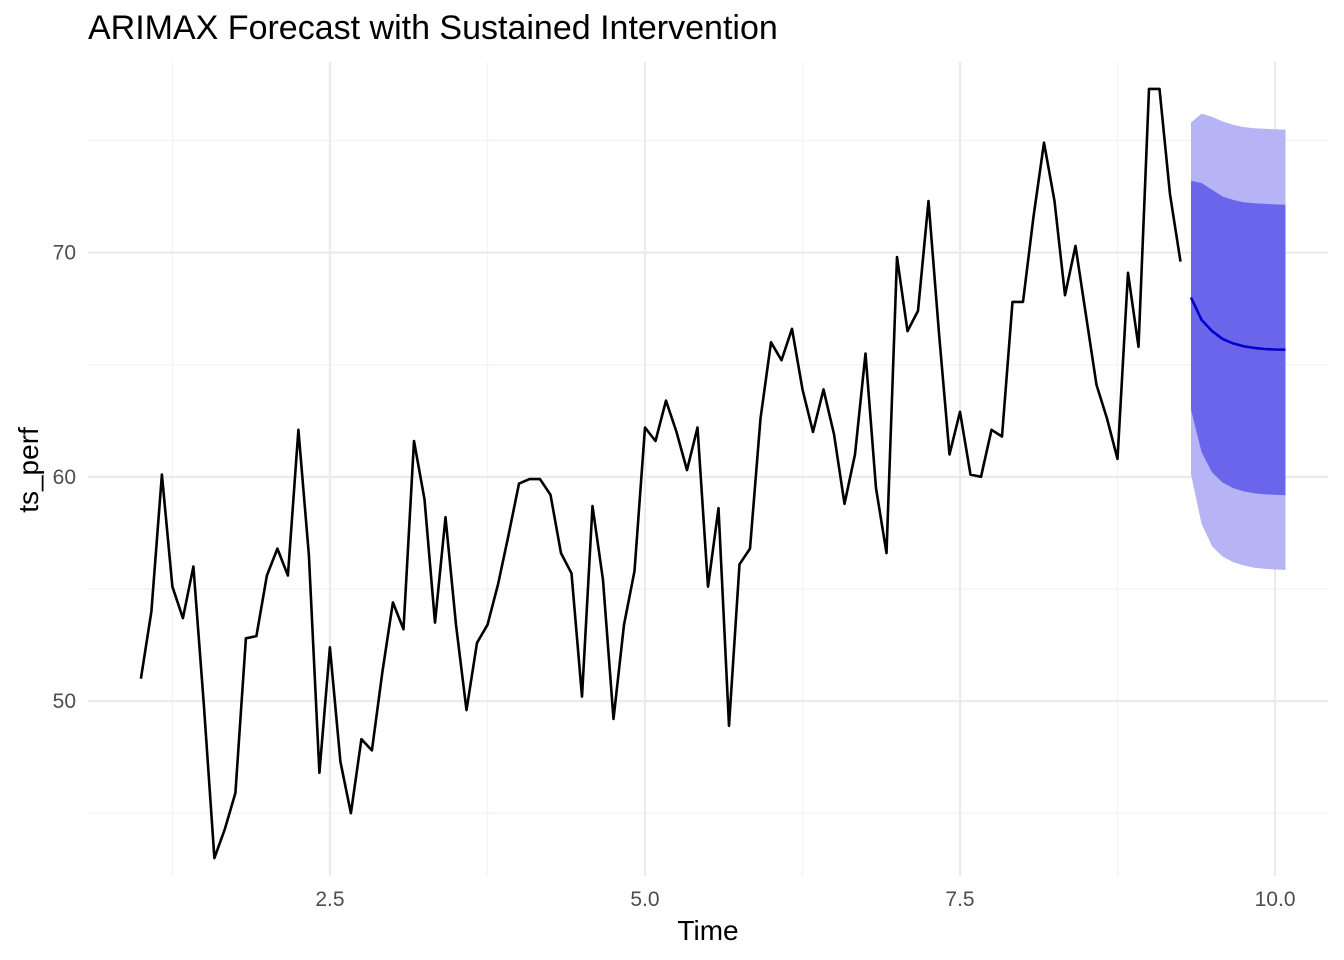 This screenshot has width=1344, height=960. Describe the element at coordinates (329, 899) in the screenshot. I see `x-tick-label: 2.5` at that location.